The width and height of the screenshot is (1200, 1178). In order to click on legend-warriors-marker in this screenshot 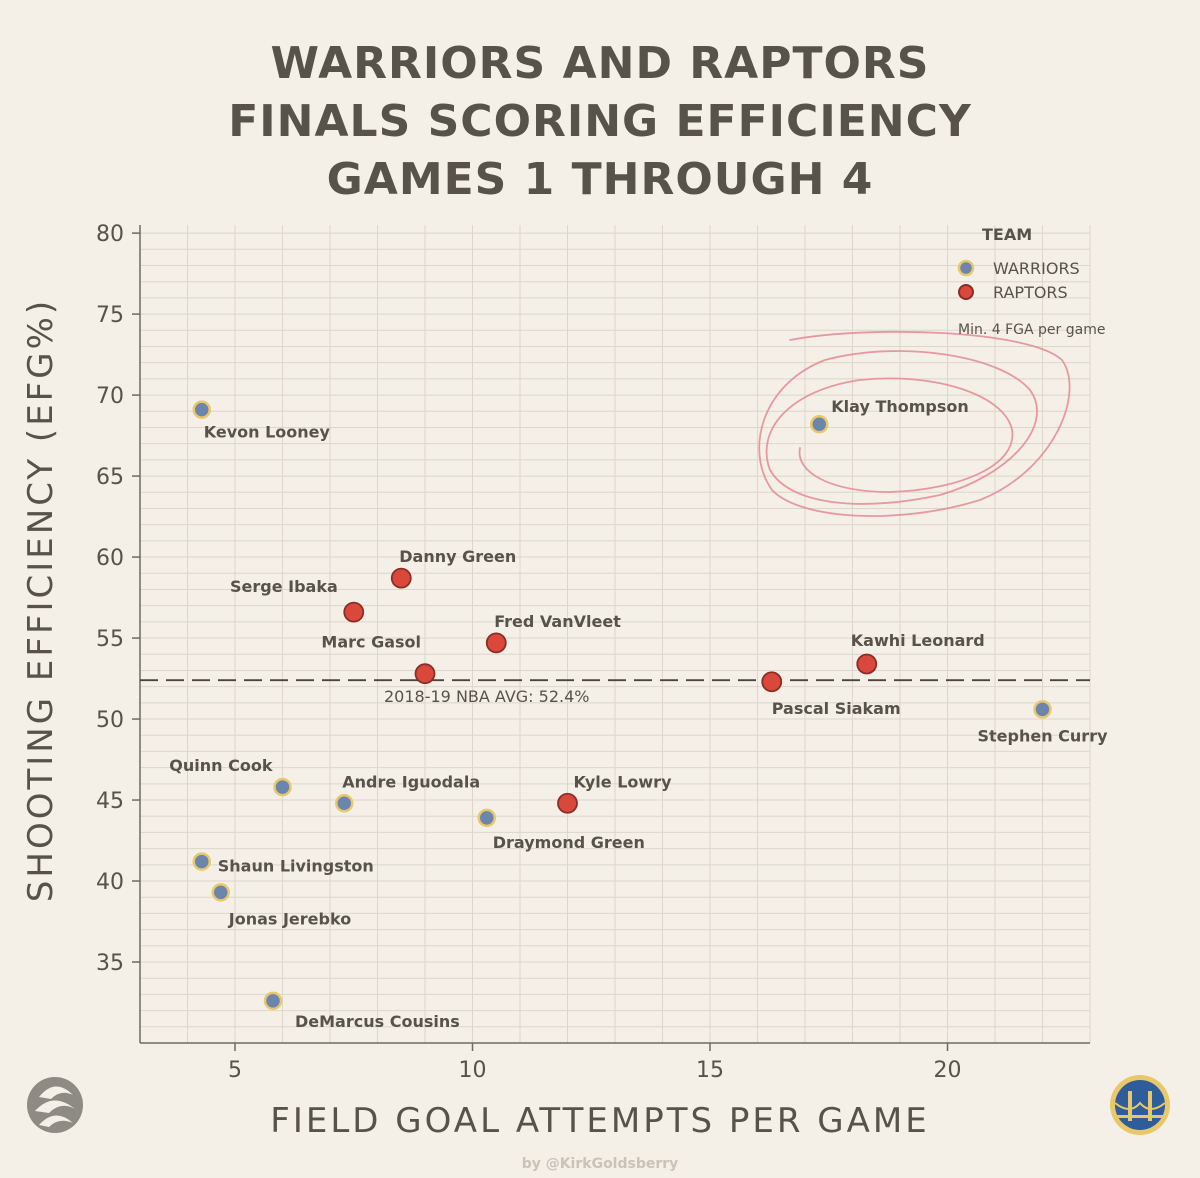, I will do `click(966, 268)`.